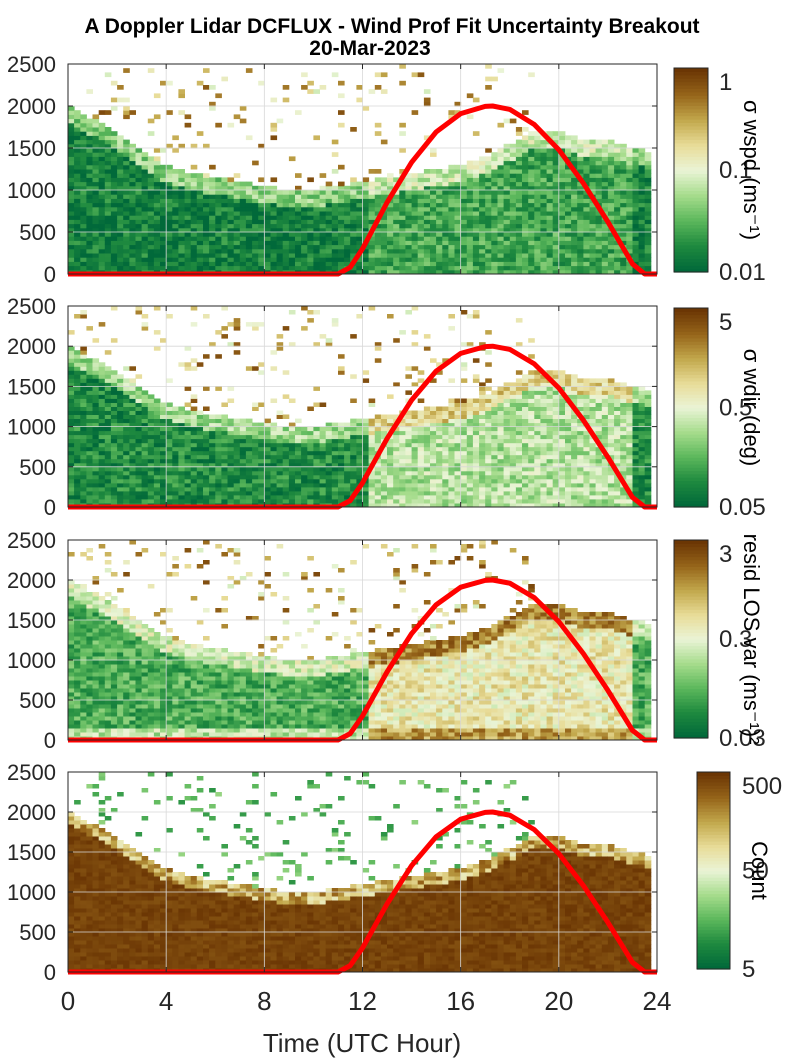 Image resolution: width=785 pixels, height=1059 pixels. I want to click on y-tick-label: 2500, so click(31, 64).